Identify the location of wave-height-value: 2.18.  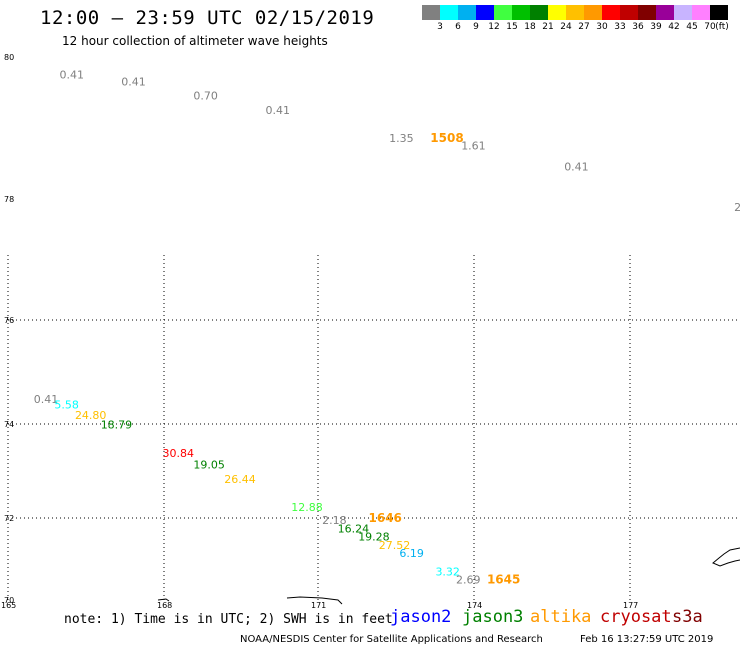
(334, 520).